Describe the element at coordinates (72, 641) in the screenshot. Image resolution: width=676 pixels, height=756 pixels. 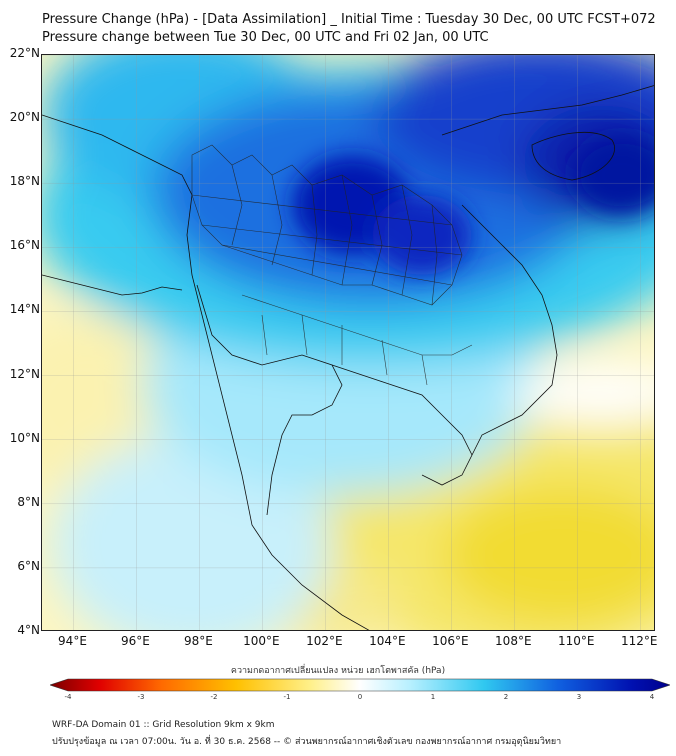
I see `lon-tick-label: 94°E` at that location.